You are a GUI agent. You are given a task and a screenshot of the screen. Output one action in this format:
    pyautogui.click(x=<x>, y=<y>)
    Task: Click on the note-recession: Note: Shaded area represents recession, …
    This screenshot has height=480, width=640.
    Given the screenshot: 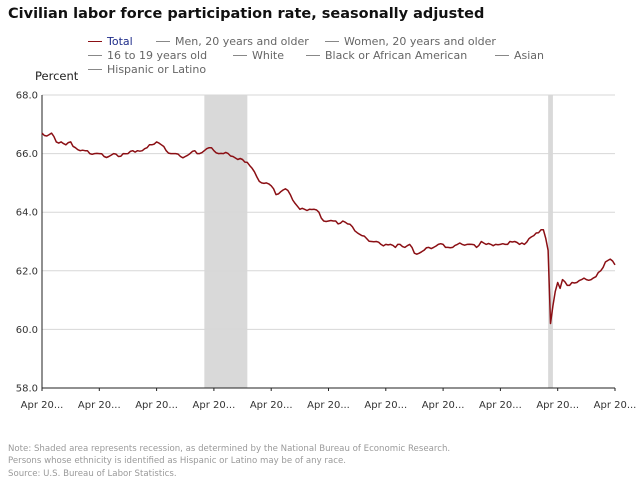 What is the action you would take?
    pyautogui.click(x=229, y=449)
    